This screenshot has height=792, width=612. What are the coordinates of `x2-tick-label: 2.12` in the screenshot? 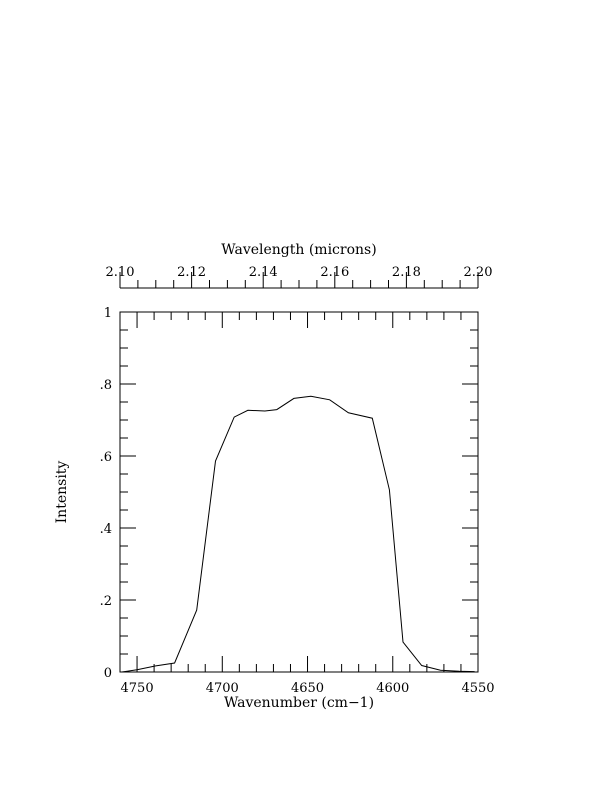 It's located at (191, 272).